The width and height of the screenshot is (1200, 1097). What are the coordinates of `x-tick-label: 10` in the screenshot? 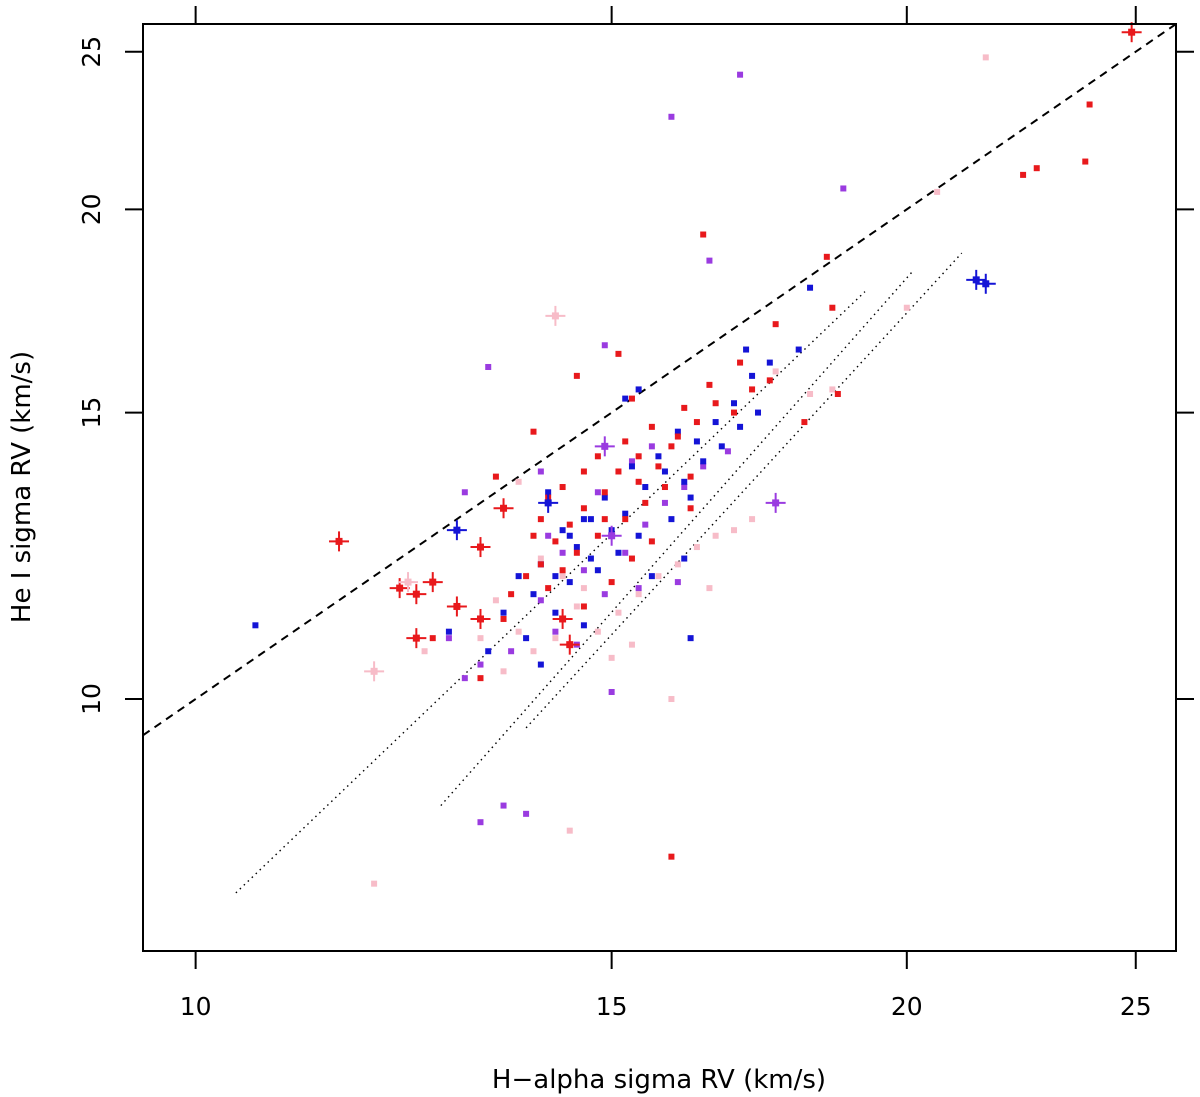 It's located at (196, 1006).